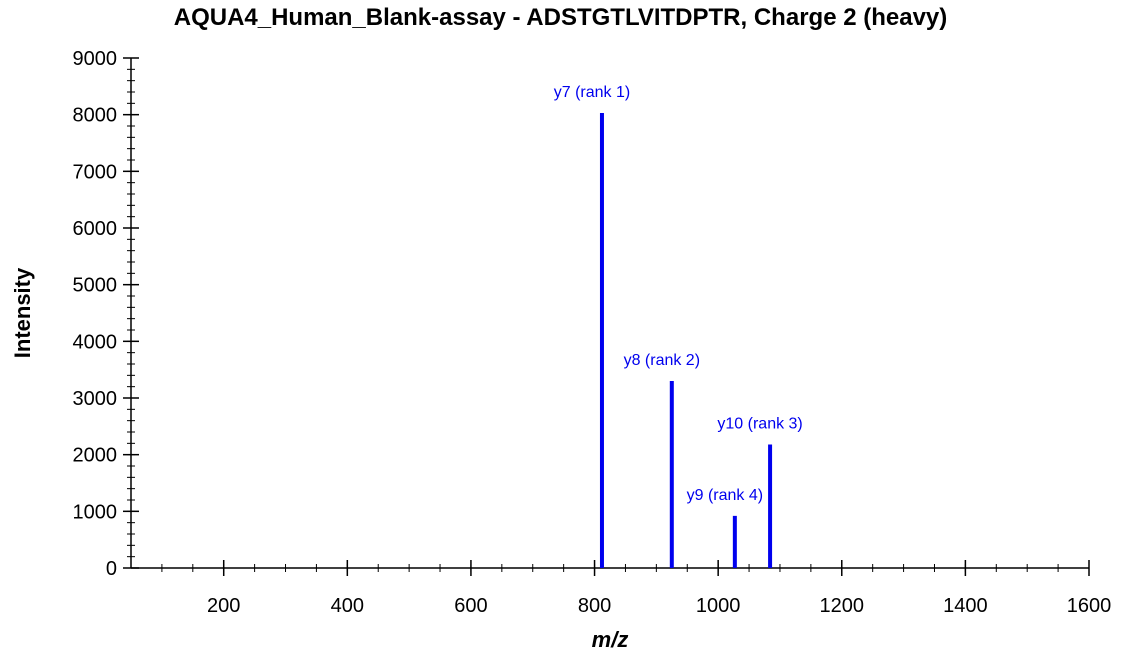 The image size is (1121, 653). I want to click on x-axis-label: m/z, so click(610, 639).